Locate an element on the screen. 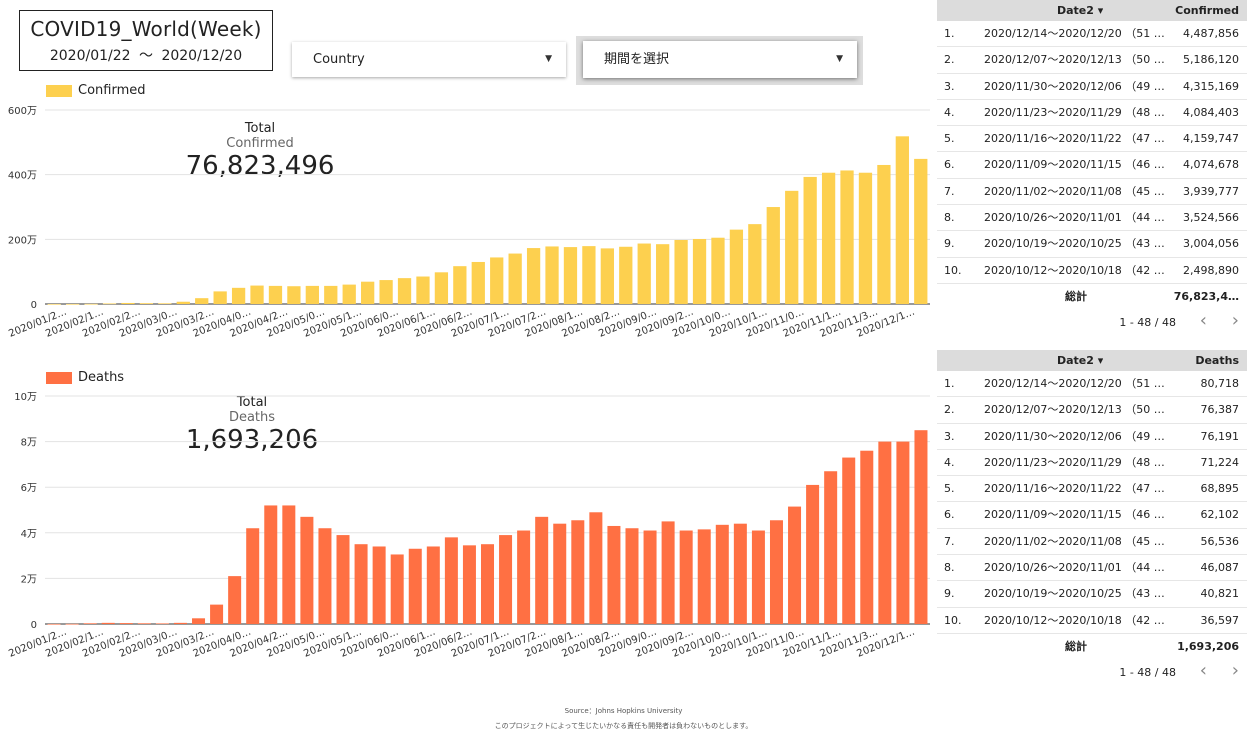 The width and height of the screenshot is (1247, 749). deaths-column-header: Deaths is located at coordinates (1217, 360).